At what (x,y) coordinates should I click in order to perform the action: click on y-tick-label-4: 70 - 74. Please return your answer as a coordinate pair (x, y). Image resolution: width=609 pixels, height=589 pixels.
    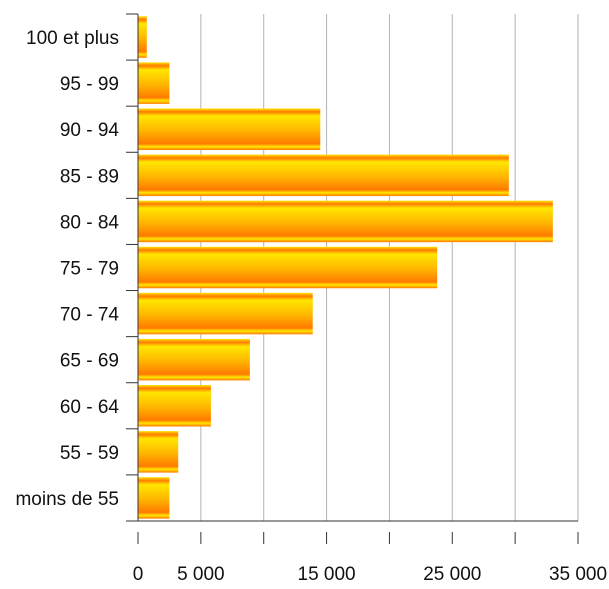
    Looking at the image, I should click on (90, 315).